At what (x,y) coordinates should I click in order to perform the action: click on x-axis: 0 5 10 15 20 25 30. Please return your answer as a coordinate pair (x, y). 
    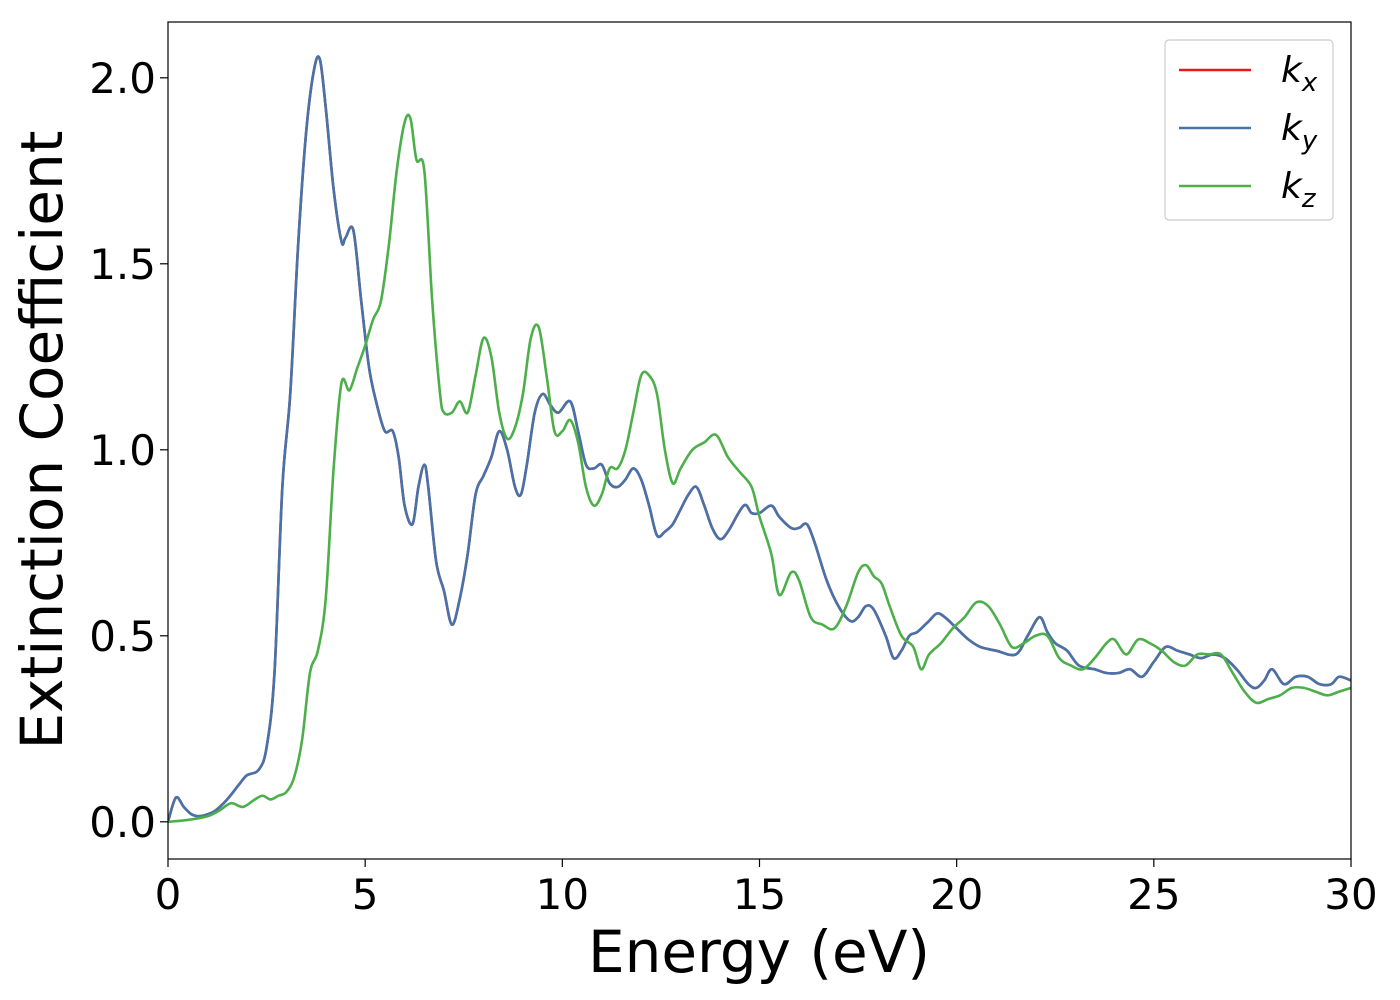
    Looking at the image, I should click on (766, 889).